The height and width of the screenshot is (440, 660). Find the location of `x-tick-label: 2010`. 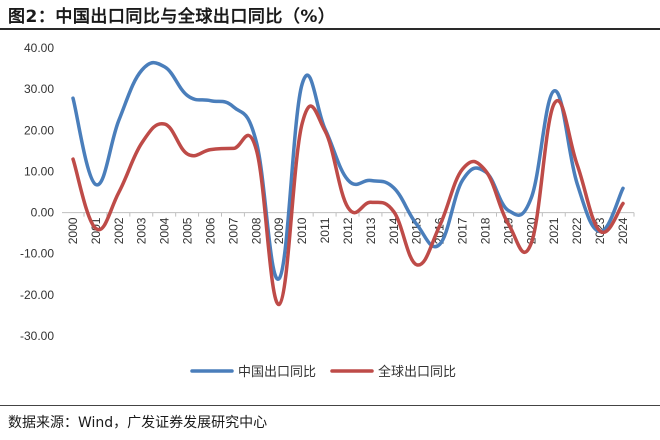

x-tick-label: 2010 is located at coordinates (302, 230).